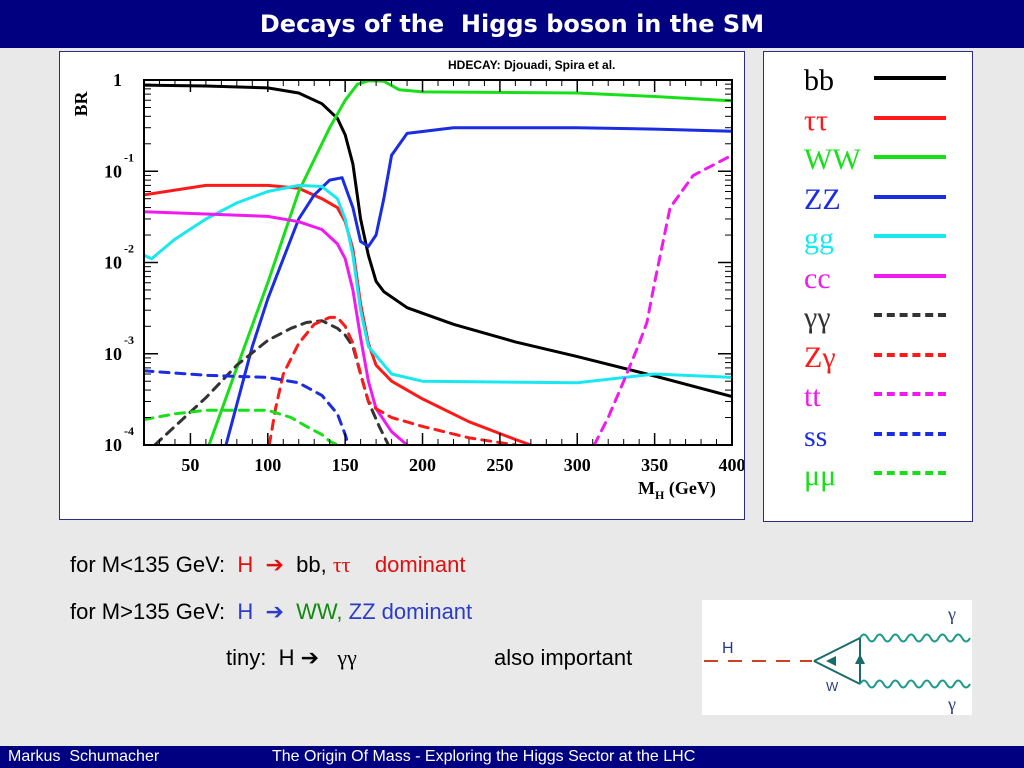  Describe the element at coordinates (819, 238) in the screenshot. I see `legend-label: gg` at that location.